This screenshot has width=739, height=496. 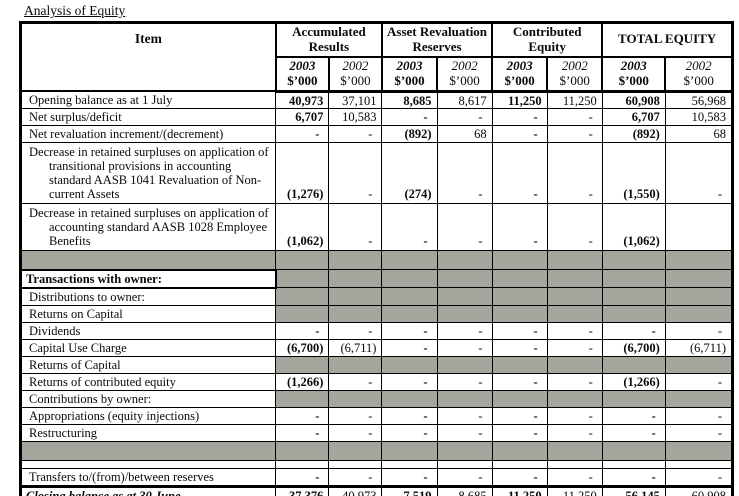 I want to click on value-cell: 10,583, so click(x=355, y=117).